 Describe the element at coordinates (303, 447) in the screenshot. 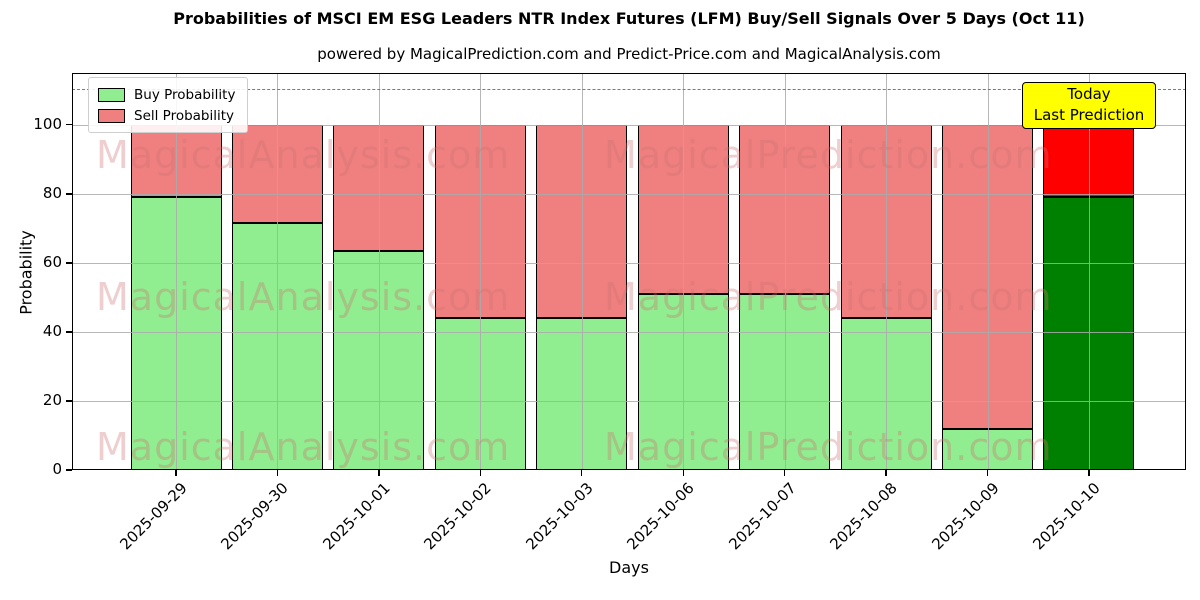

I see `watermark-left-row3: MagicalAnalysis.com` at that location.